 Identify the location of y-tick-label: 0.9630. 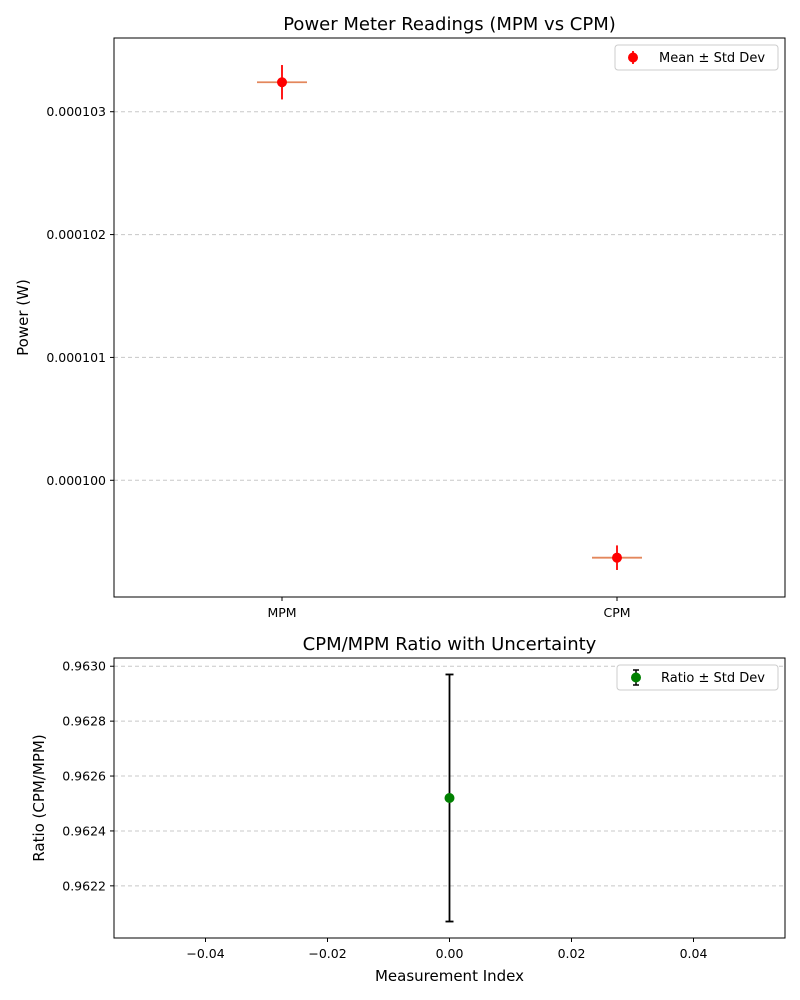
(84, 666).